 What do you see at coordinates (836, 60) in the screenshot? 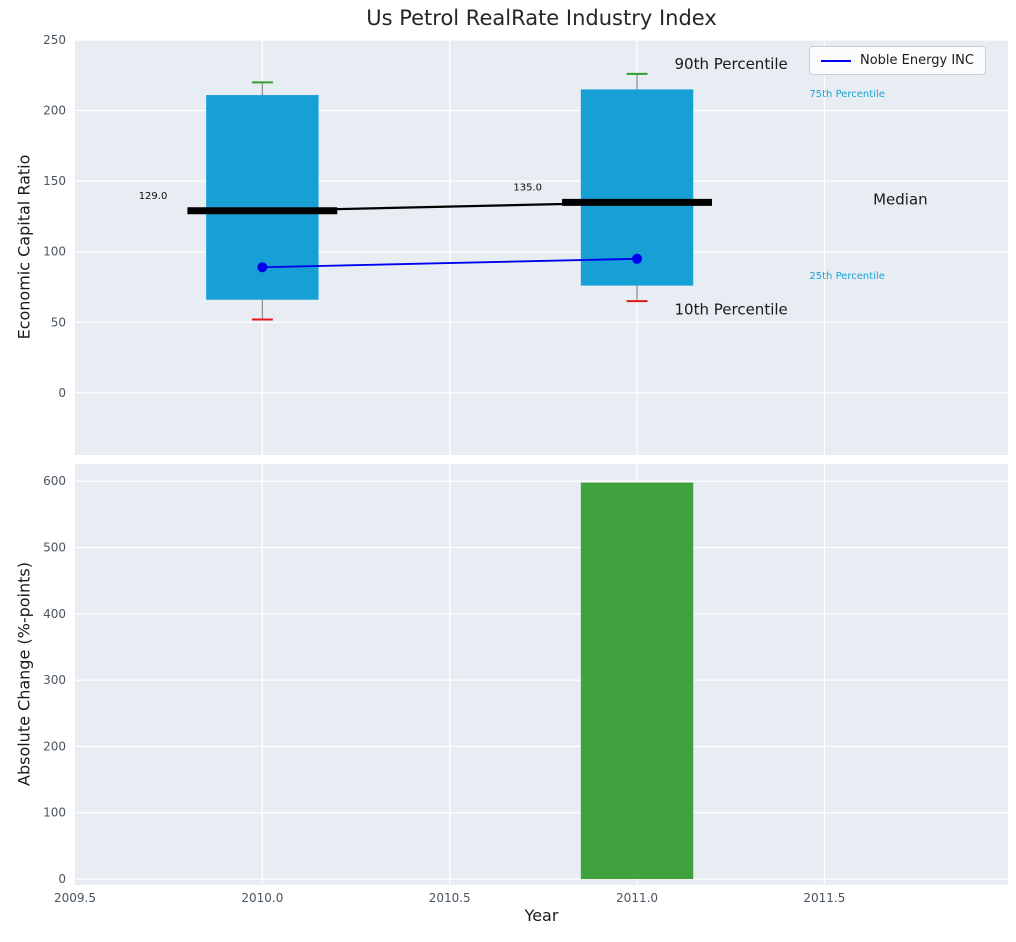
I see `legend-line-sample` at bounding box center [836, 60].